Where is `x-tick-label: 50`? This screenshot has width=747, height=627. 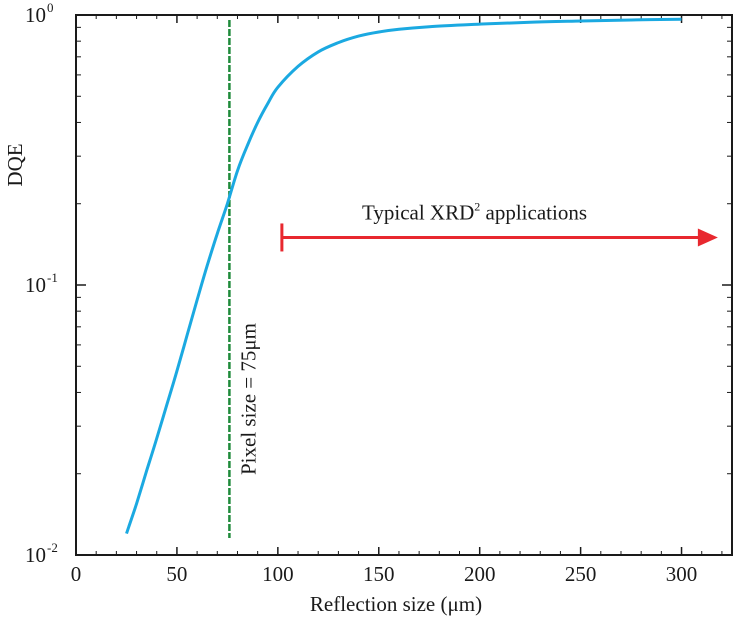 x-tick-label: 50 is located at coordinates (176, 574).